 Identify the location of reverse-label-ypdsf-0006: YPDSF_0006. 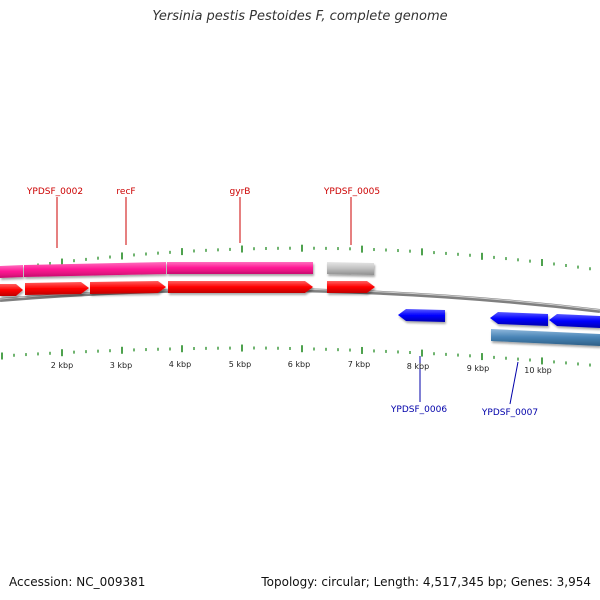
(418, 385).